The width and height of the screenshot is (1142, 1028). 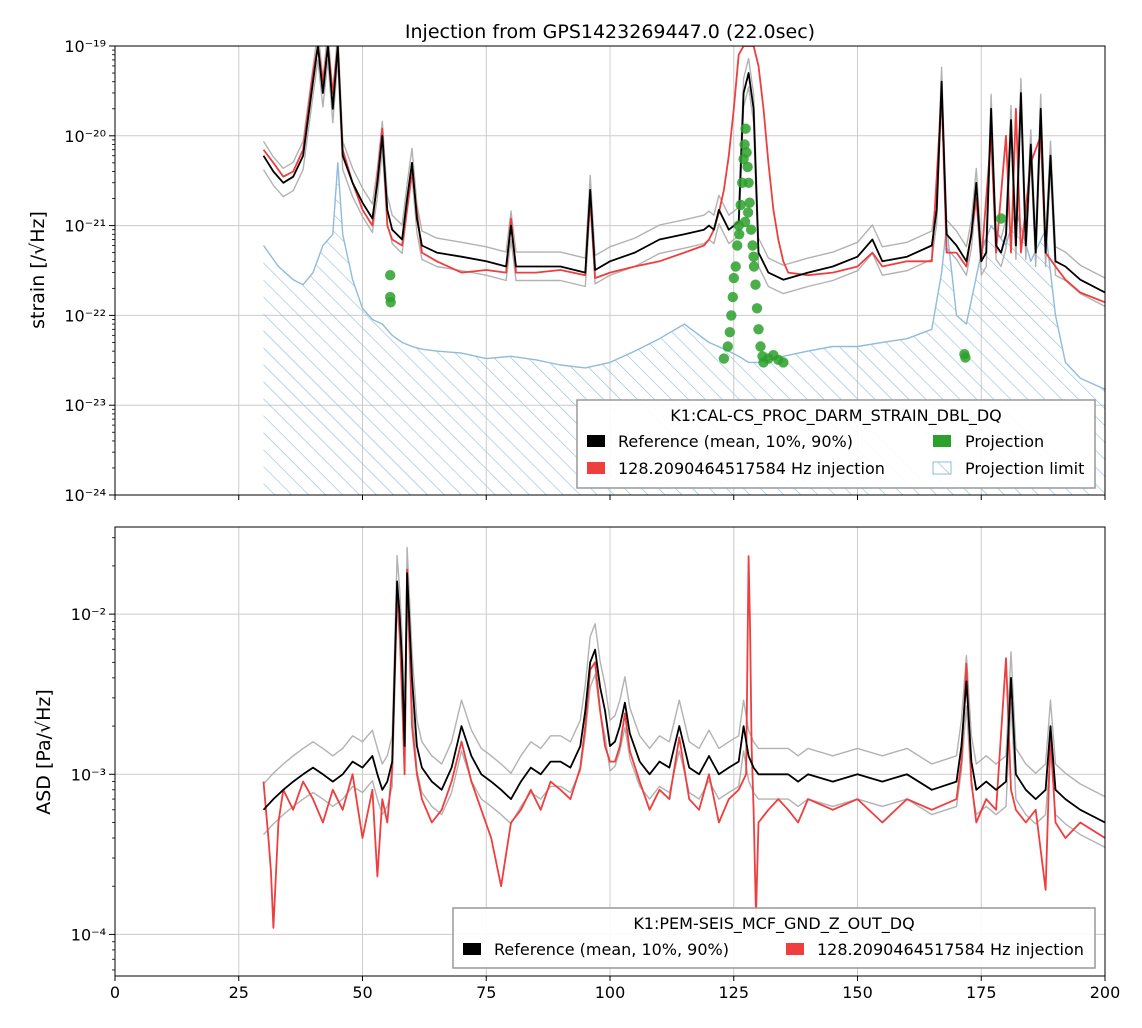 I want to click on legend-swatch-projection-limit, so click(x=942, y=468).